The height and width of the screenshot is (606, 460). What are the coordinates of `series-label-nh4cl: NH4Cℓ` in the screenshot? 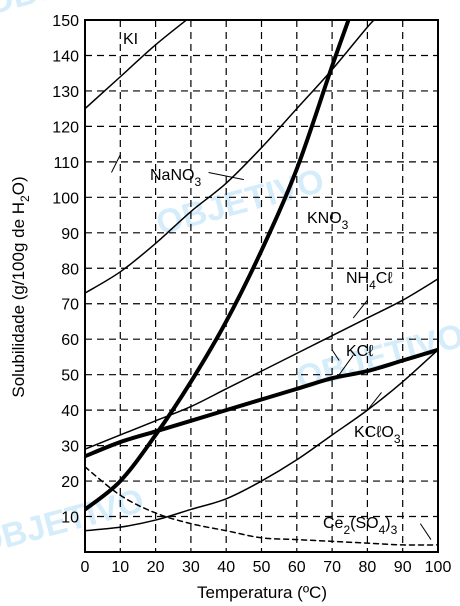 It's located at (369, 281).